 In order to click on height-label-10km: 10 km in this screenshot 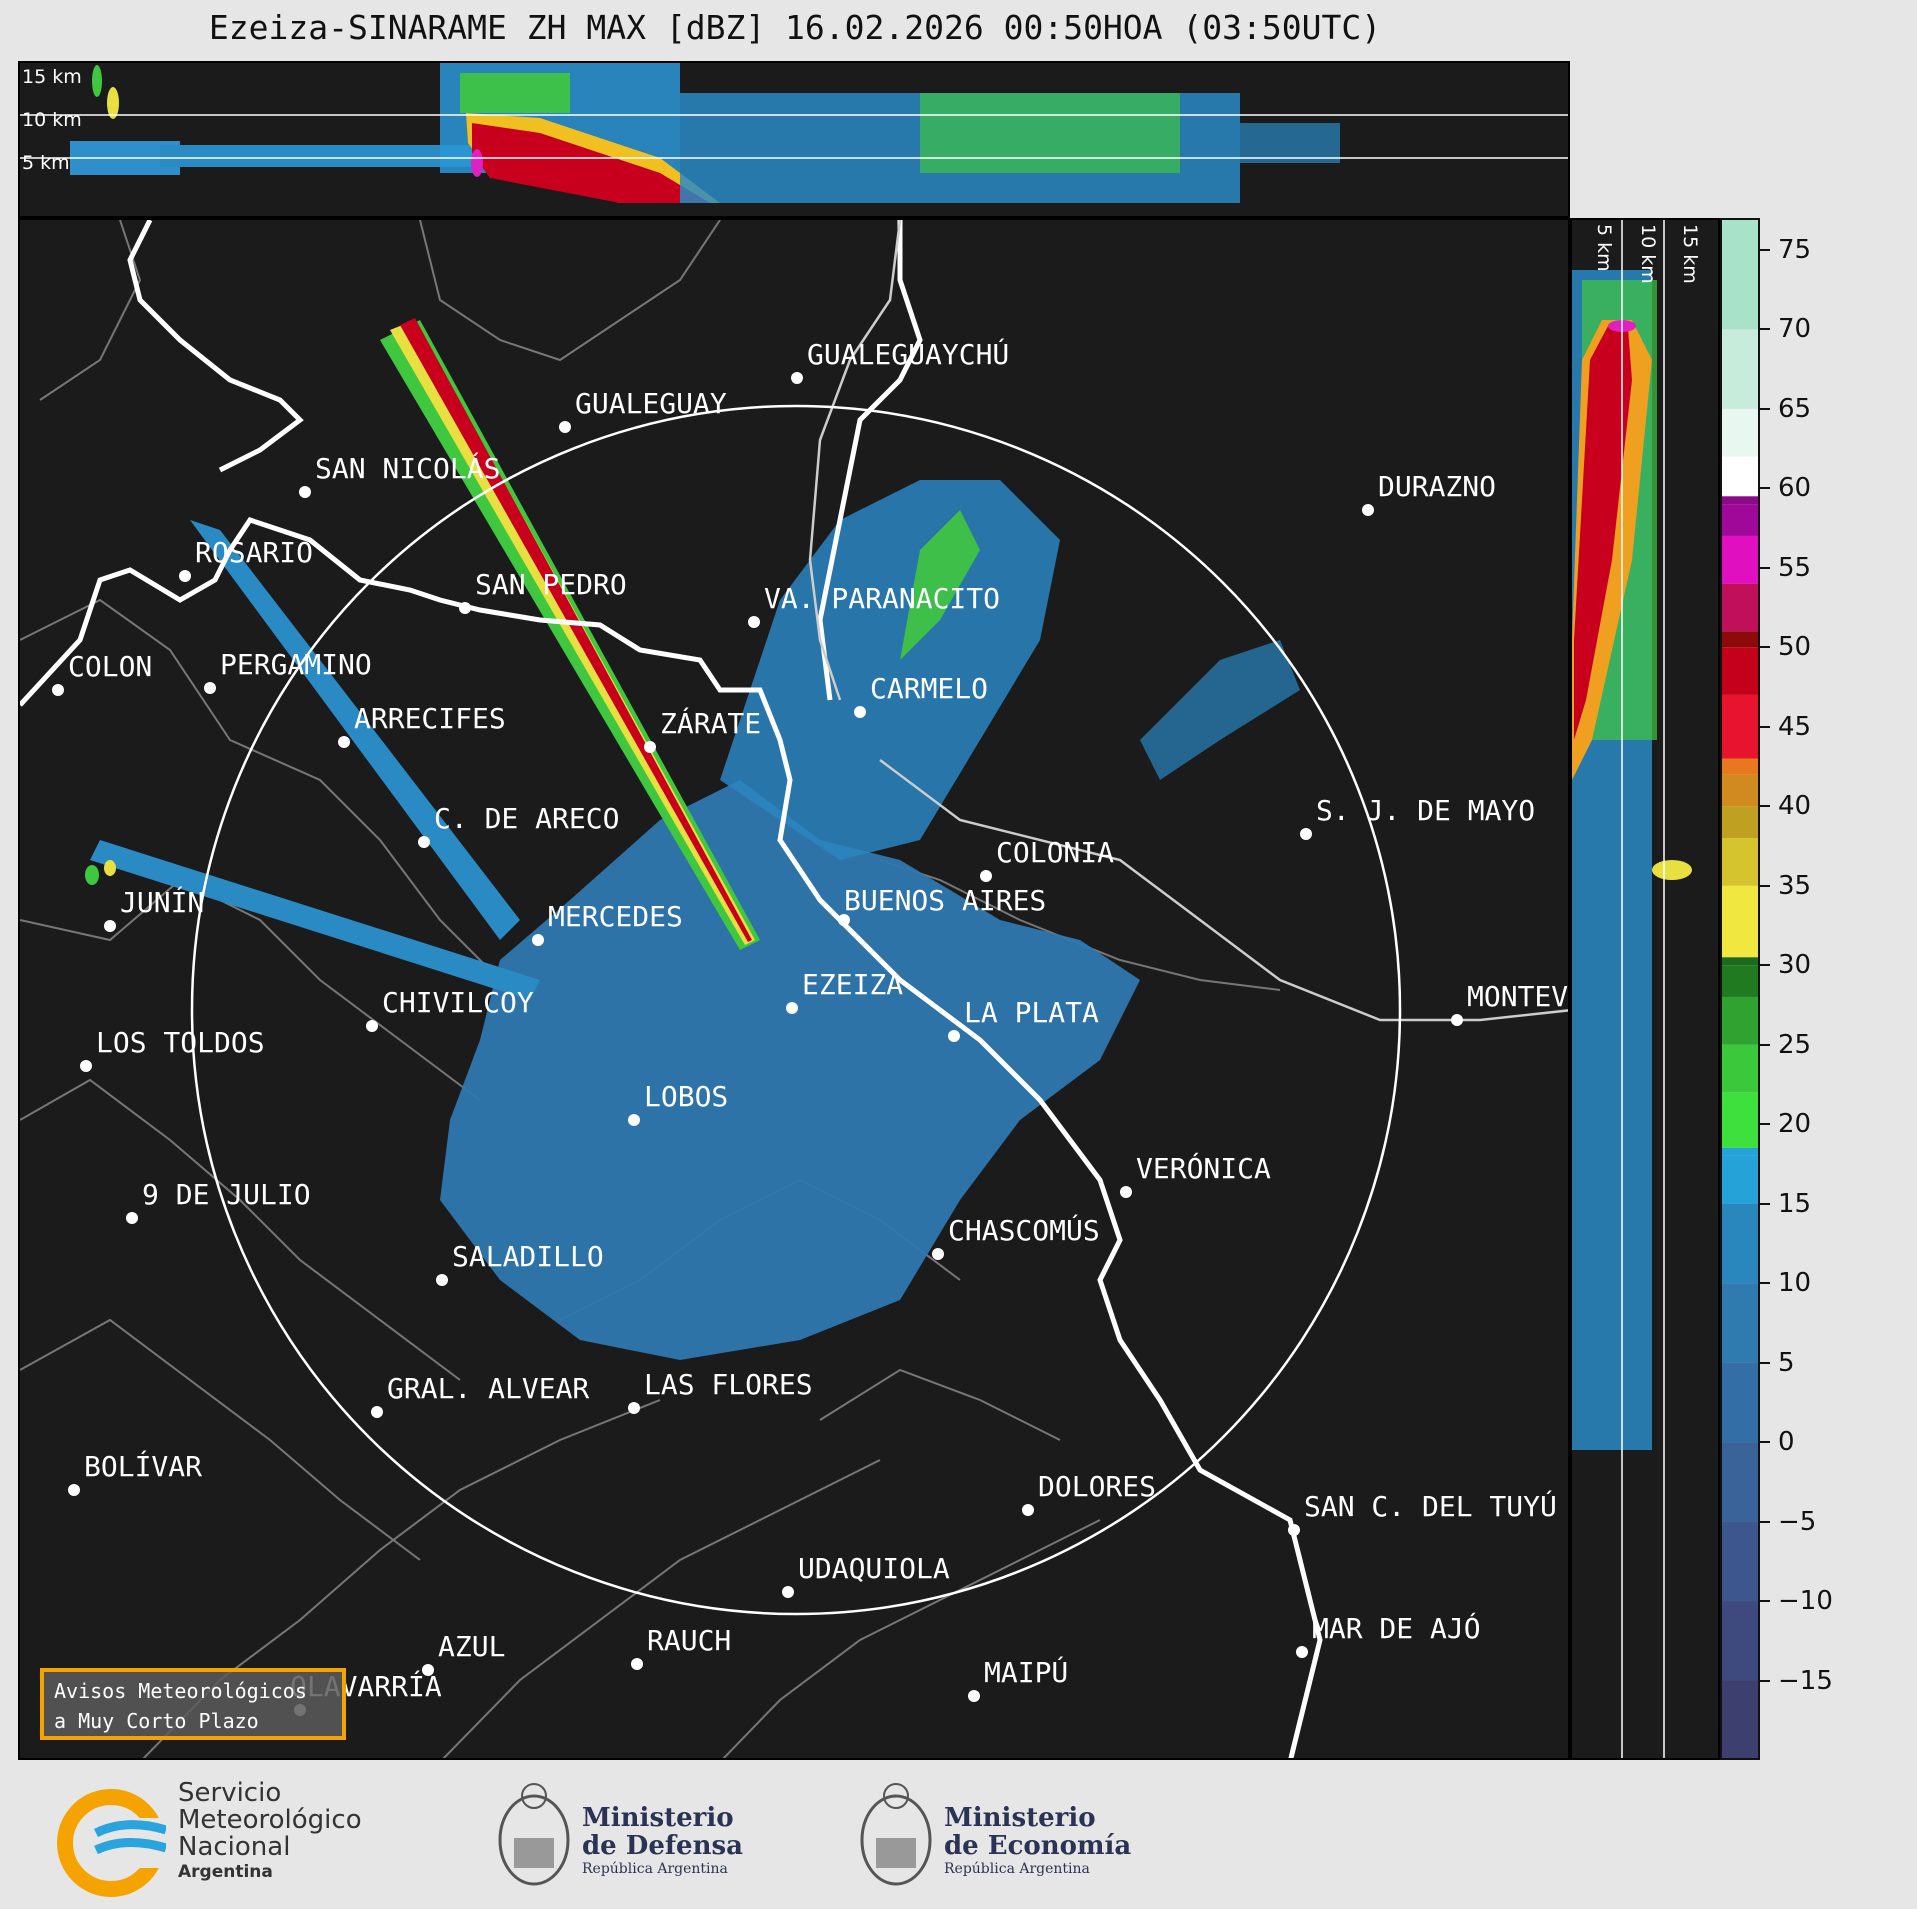, I will do `click(52, 120)`.